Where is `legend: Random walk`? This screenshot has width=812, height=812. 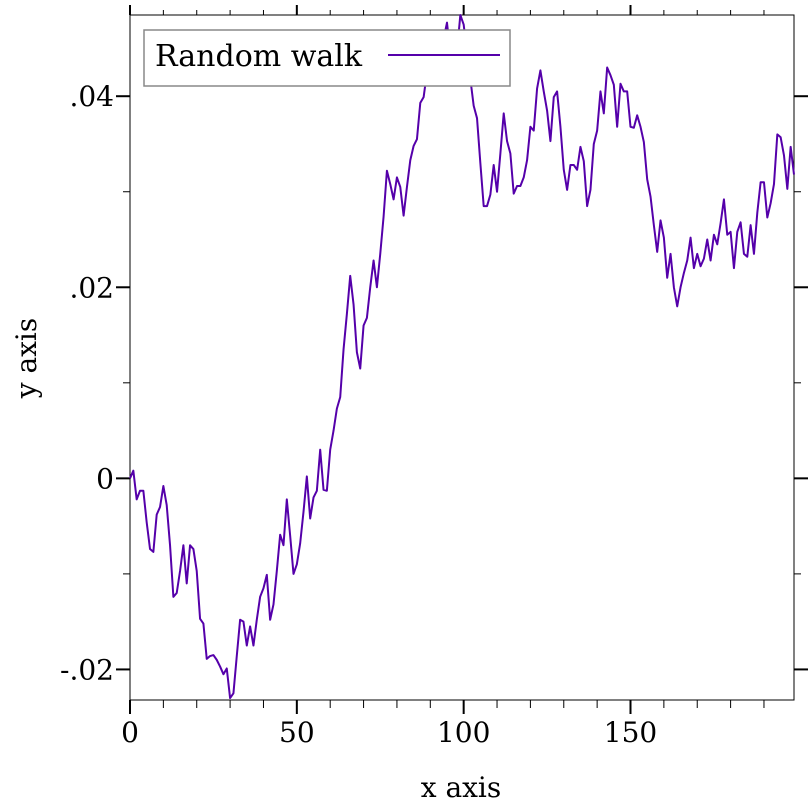 legend: Random walk is located at coordinates (327, 58).